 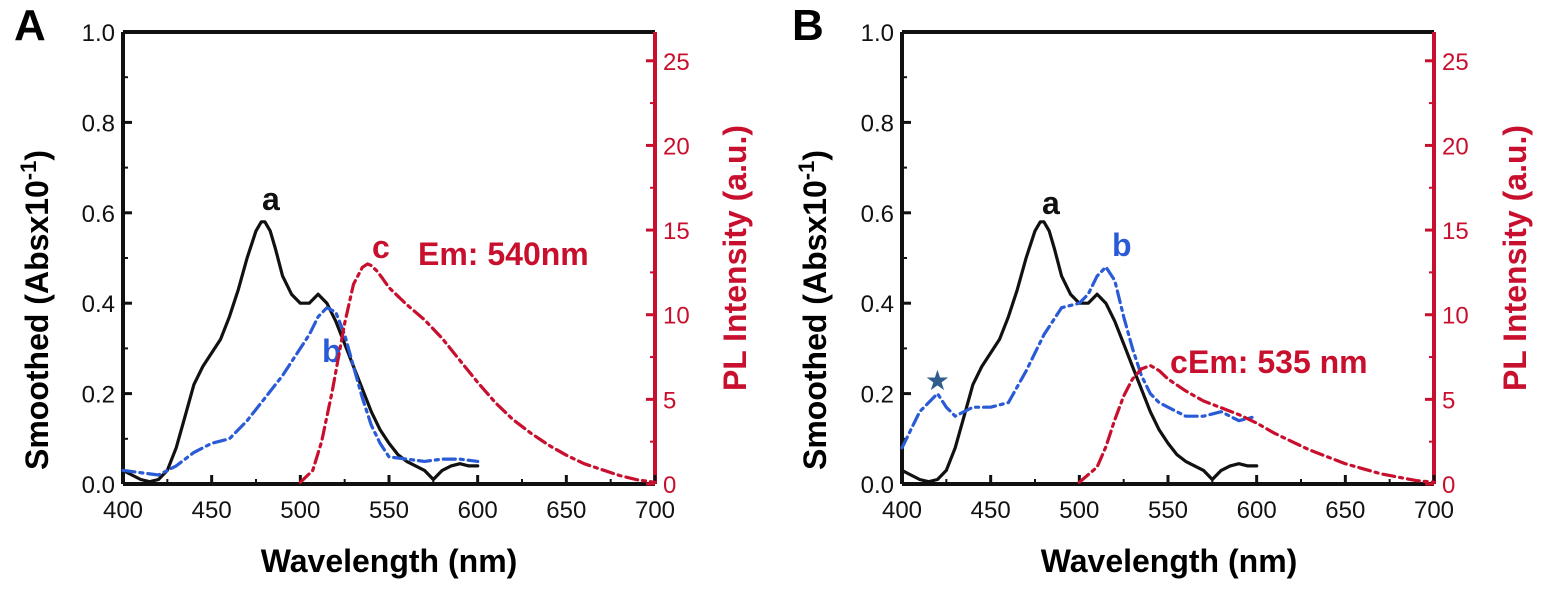 I want to click on panel-b-letter: B, so click(x=808, y=25).